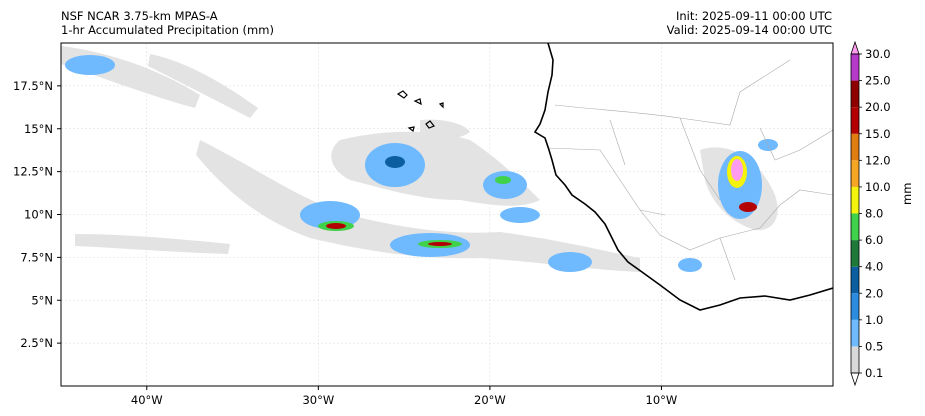  I want to click on colorbar-unit-label: mm, so click(907, 193).